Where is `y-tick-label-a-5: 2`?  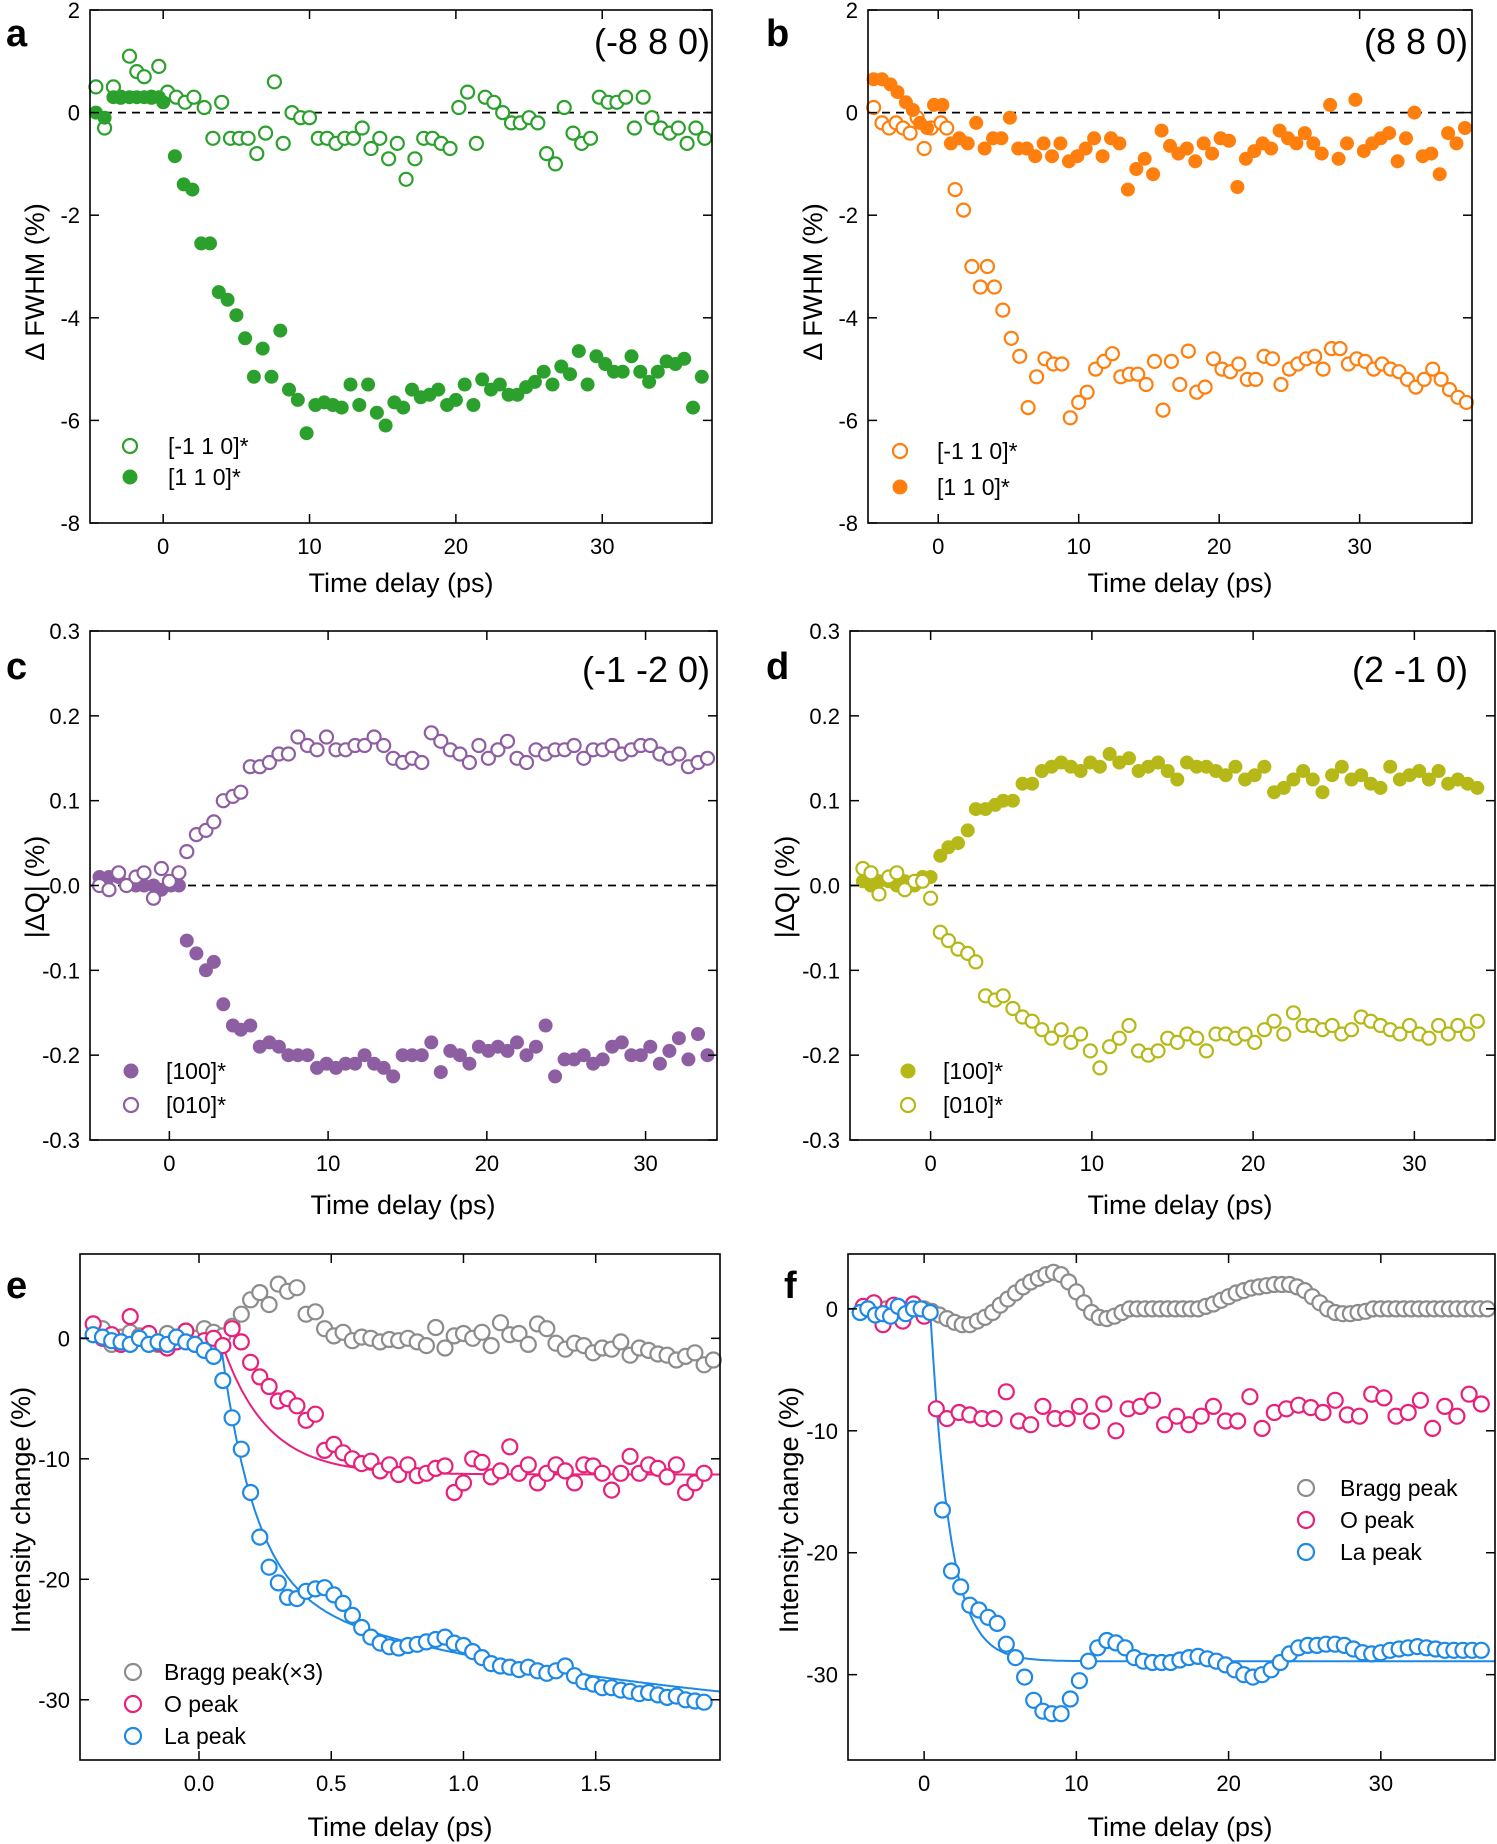 y-tick-label-a-5: 2 is located at coordinates (74, 11).